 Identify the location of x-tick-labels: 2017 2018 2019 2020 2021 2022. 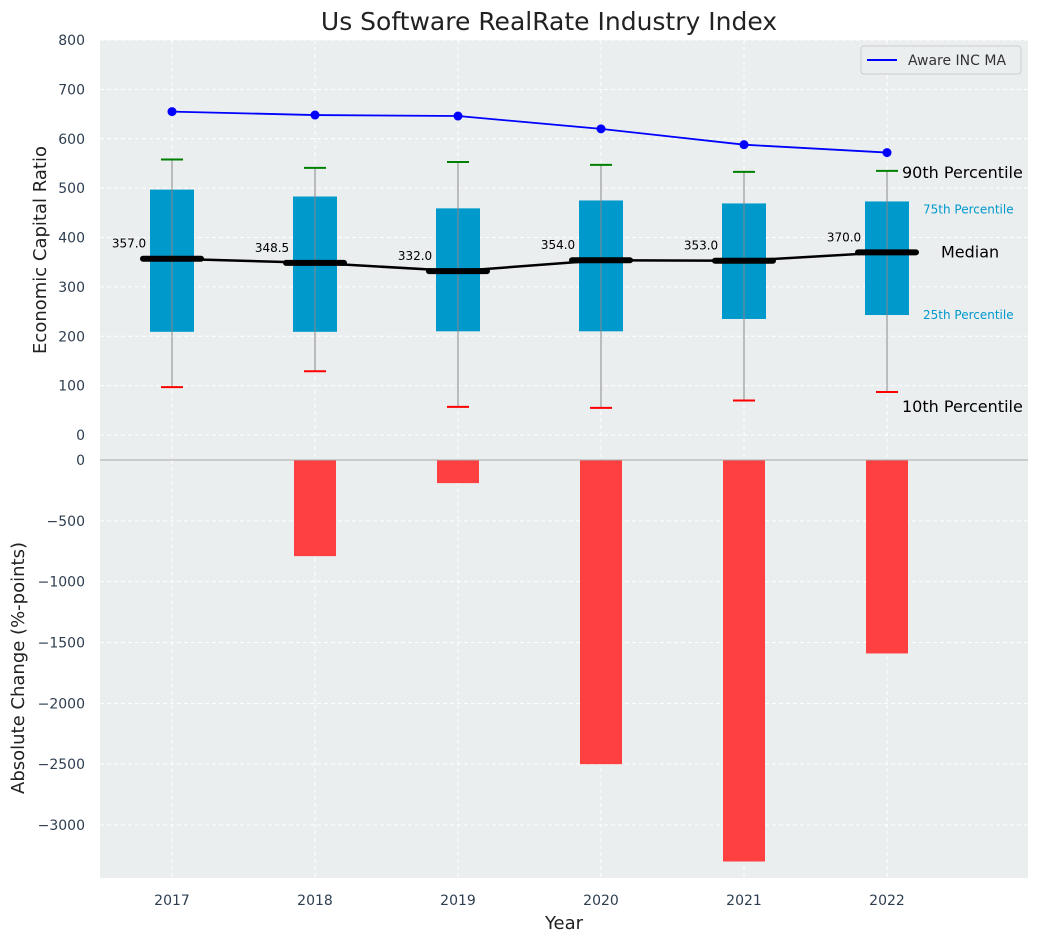
(529, 901).